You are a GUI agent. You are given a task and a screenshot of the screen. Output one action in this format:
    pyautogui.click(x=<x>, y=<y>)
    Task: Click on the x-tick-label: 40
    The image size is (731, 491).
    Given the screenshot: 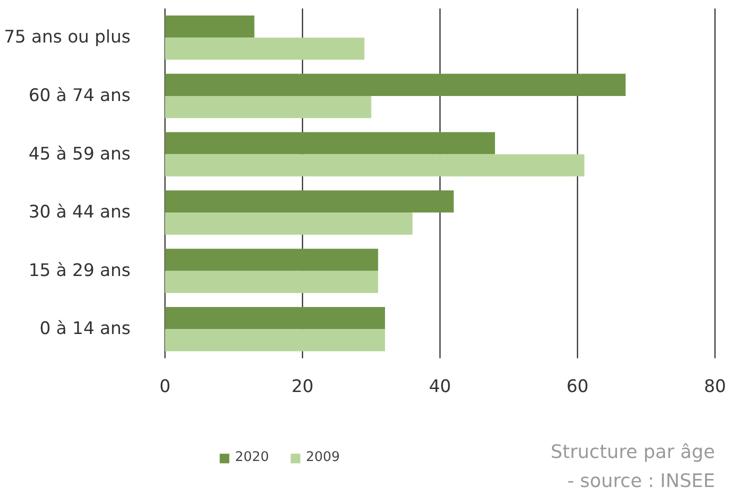 What is the action you would take?
    pyautogui.click(x=440, y=386)
    